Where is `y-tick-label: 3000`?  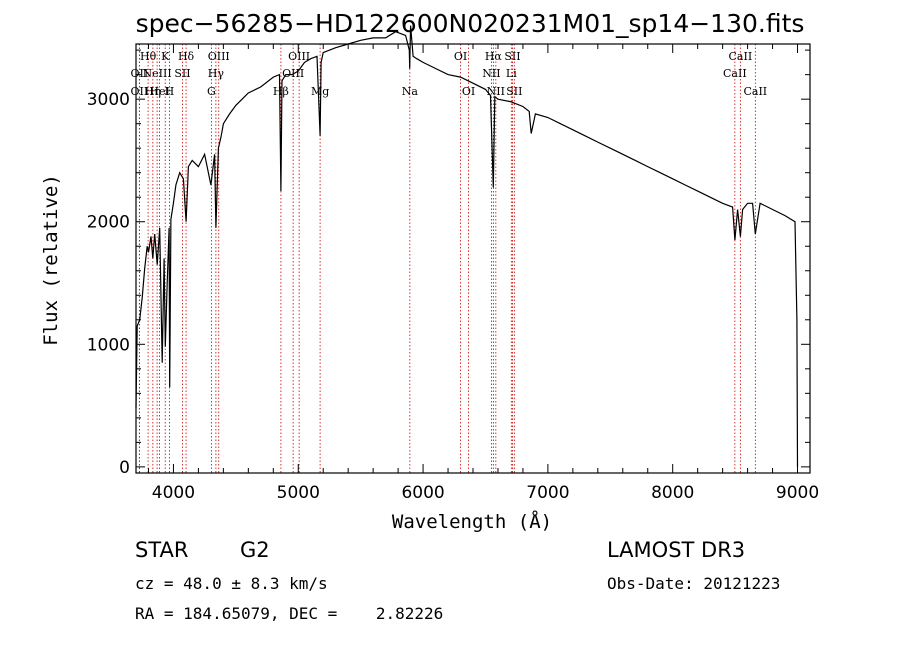 y-tick-label: 3000 is located at coordinates (108, 100).